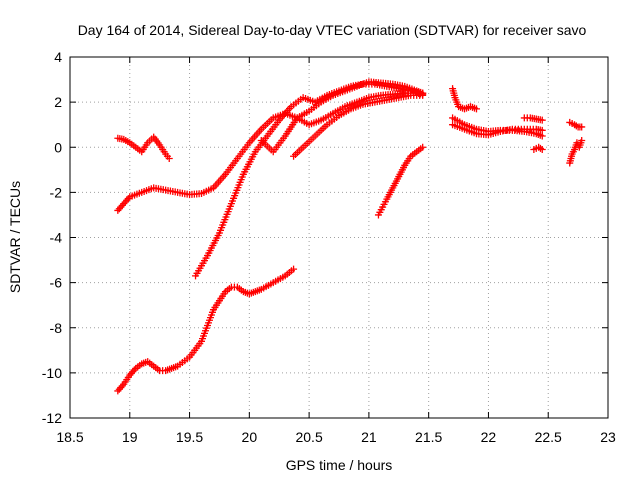 This screenshot has width=640, height=480. Describe the element at coordinates (52, 373) in the screenshot. I see `y-tick-label: -10` at that location.